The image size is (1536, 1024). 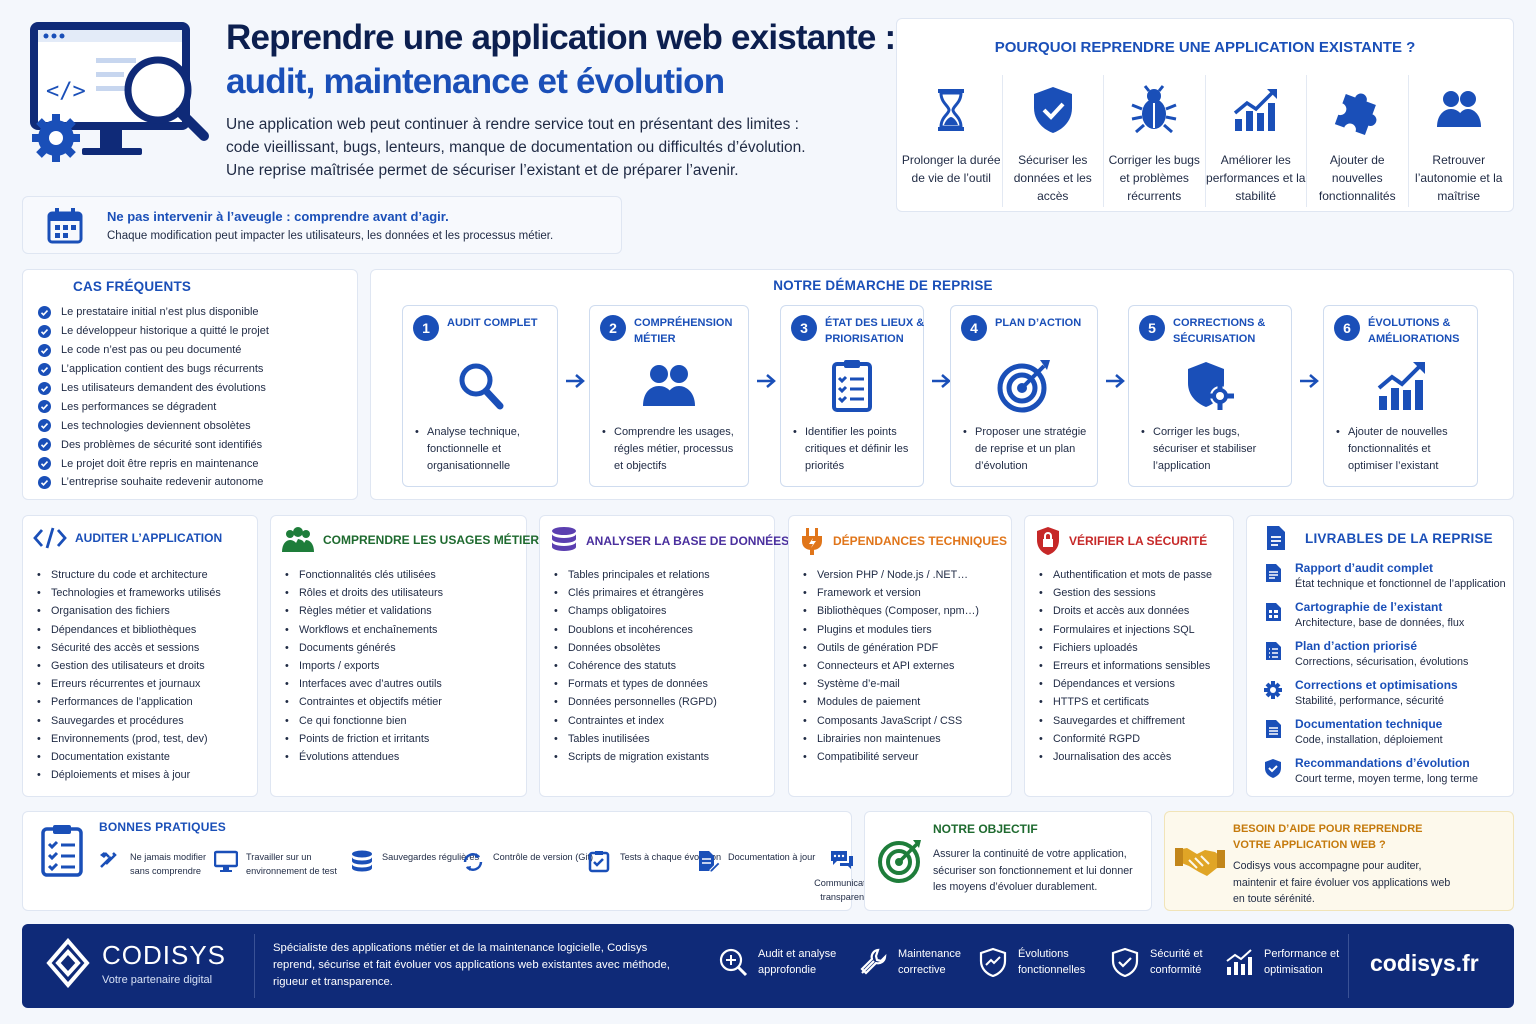 I want to click on practice-label: Sauvegardes régulières, so click(x=431, y=857).